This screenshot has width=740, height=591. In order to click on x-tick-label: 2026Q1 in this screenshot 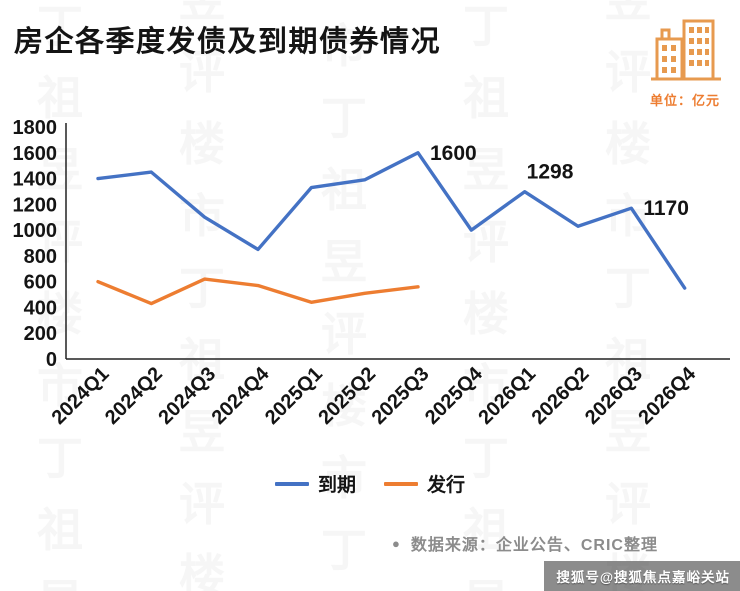, I will do `click(507, 396)`.